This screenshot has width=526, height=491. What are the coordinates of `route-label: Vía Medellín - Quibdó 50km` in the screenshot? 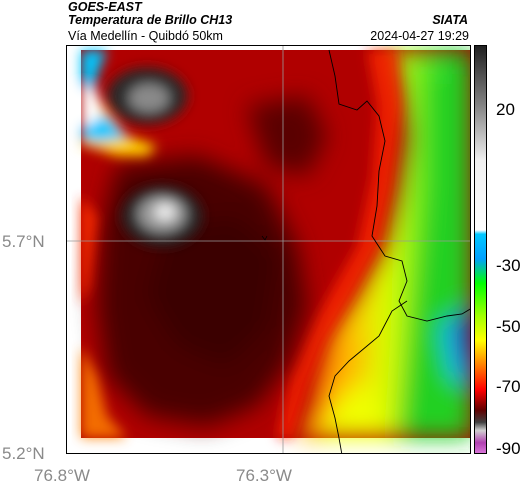 It's located at (145, 36).